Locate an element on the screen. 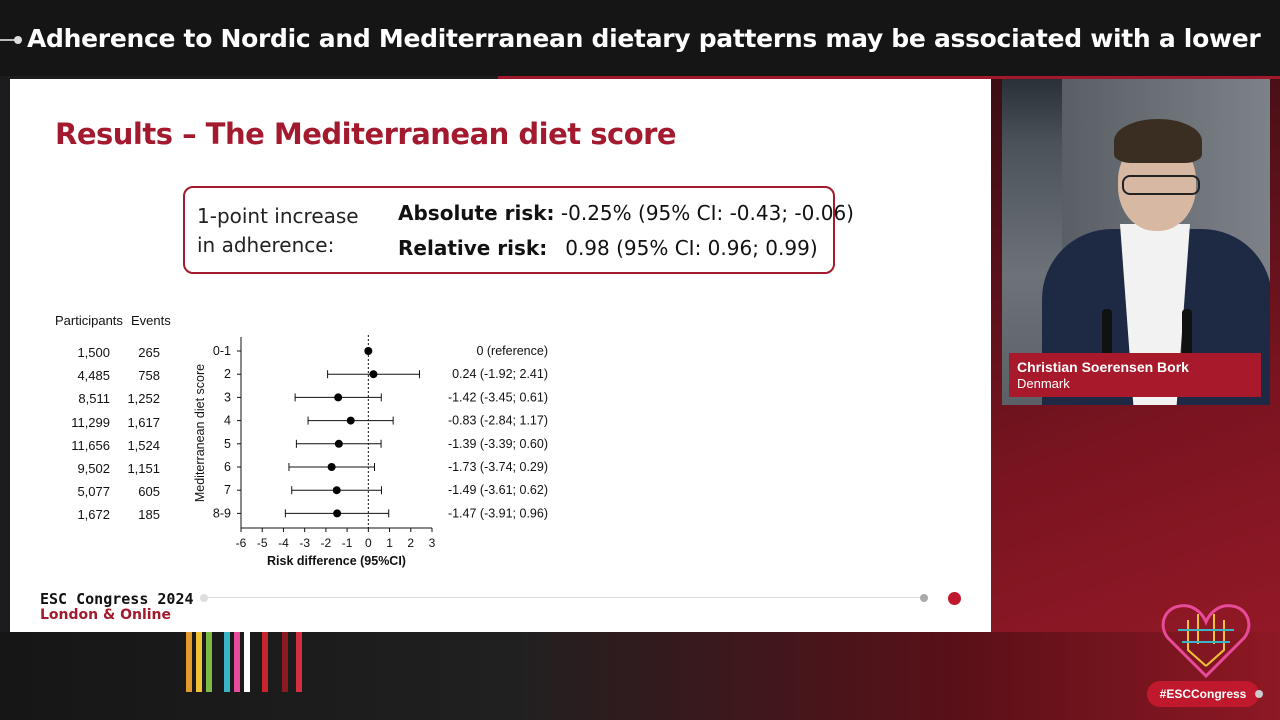 The height and width of the screenshot is (720, 1280). progress-track is located at coordinates (565, 597).